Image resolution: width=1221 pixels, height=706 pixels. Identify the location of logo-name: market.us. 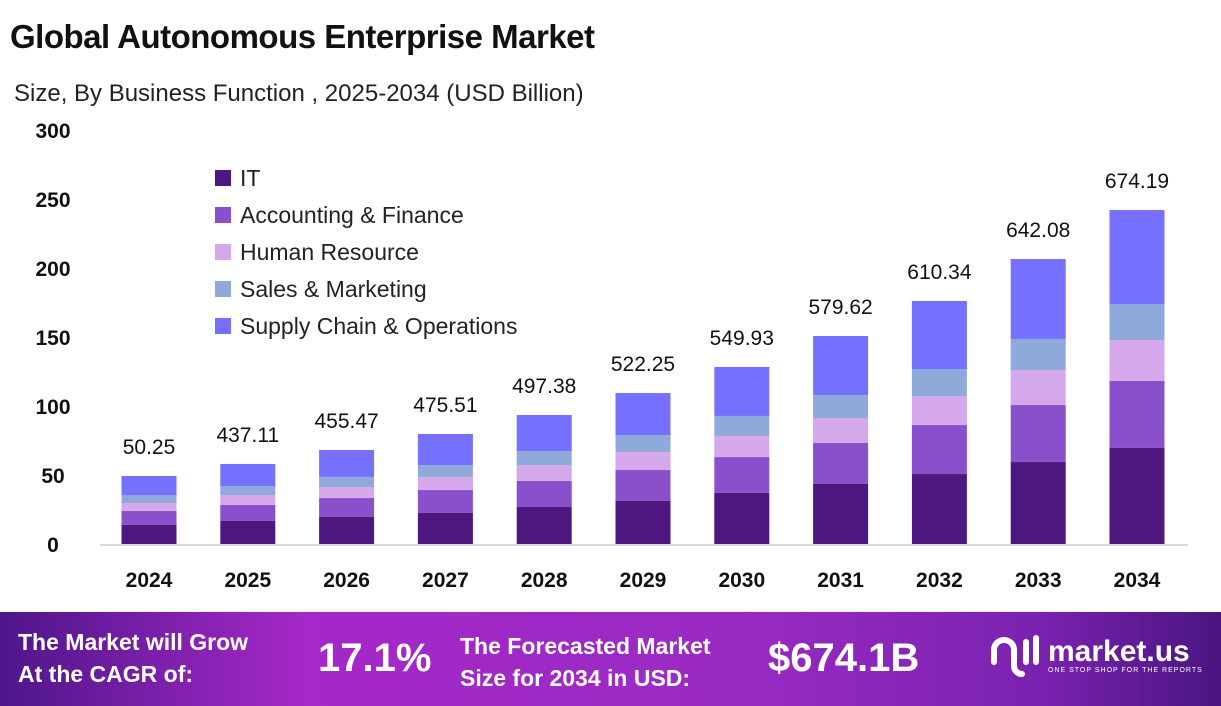
(1119, 651).